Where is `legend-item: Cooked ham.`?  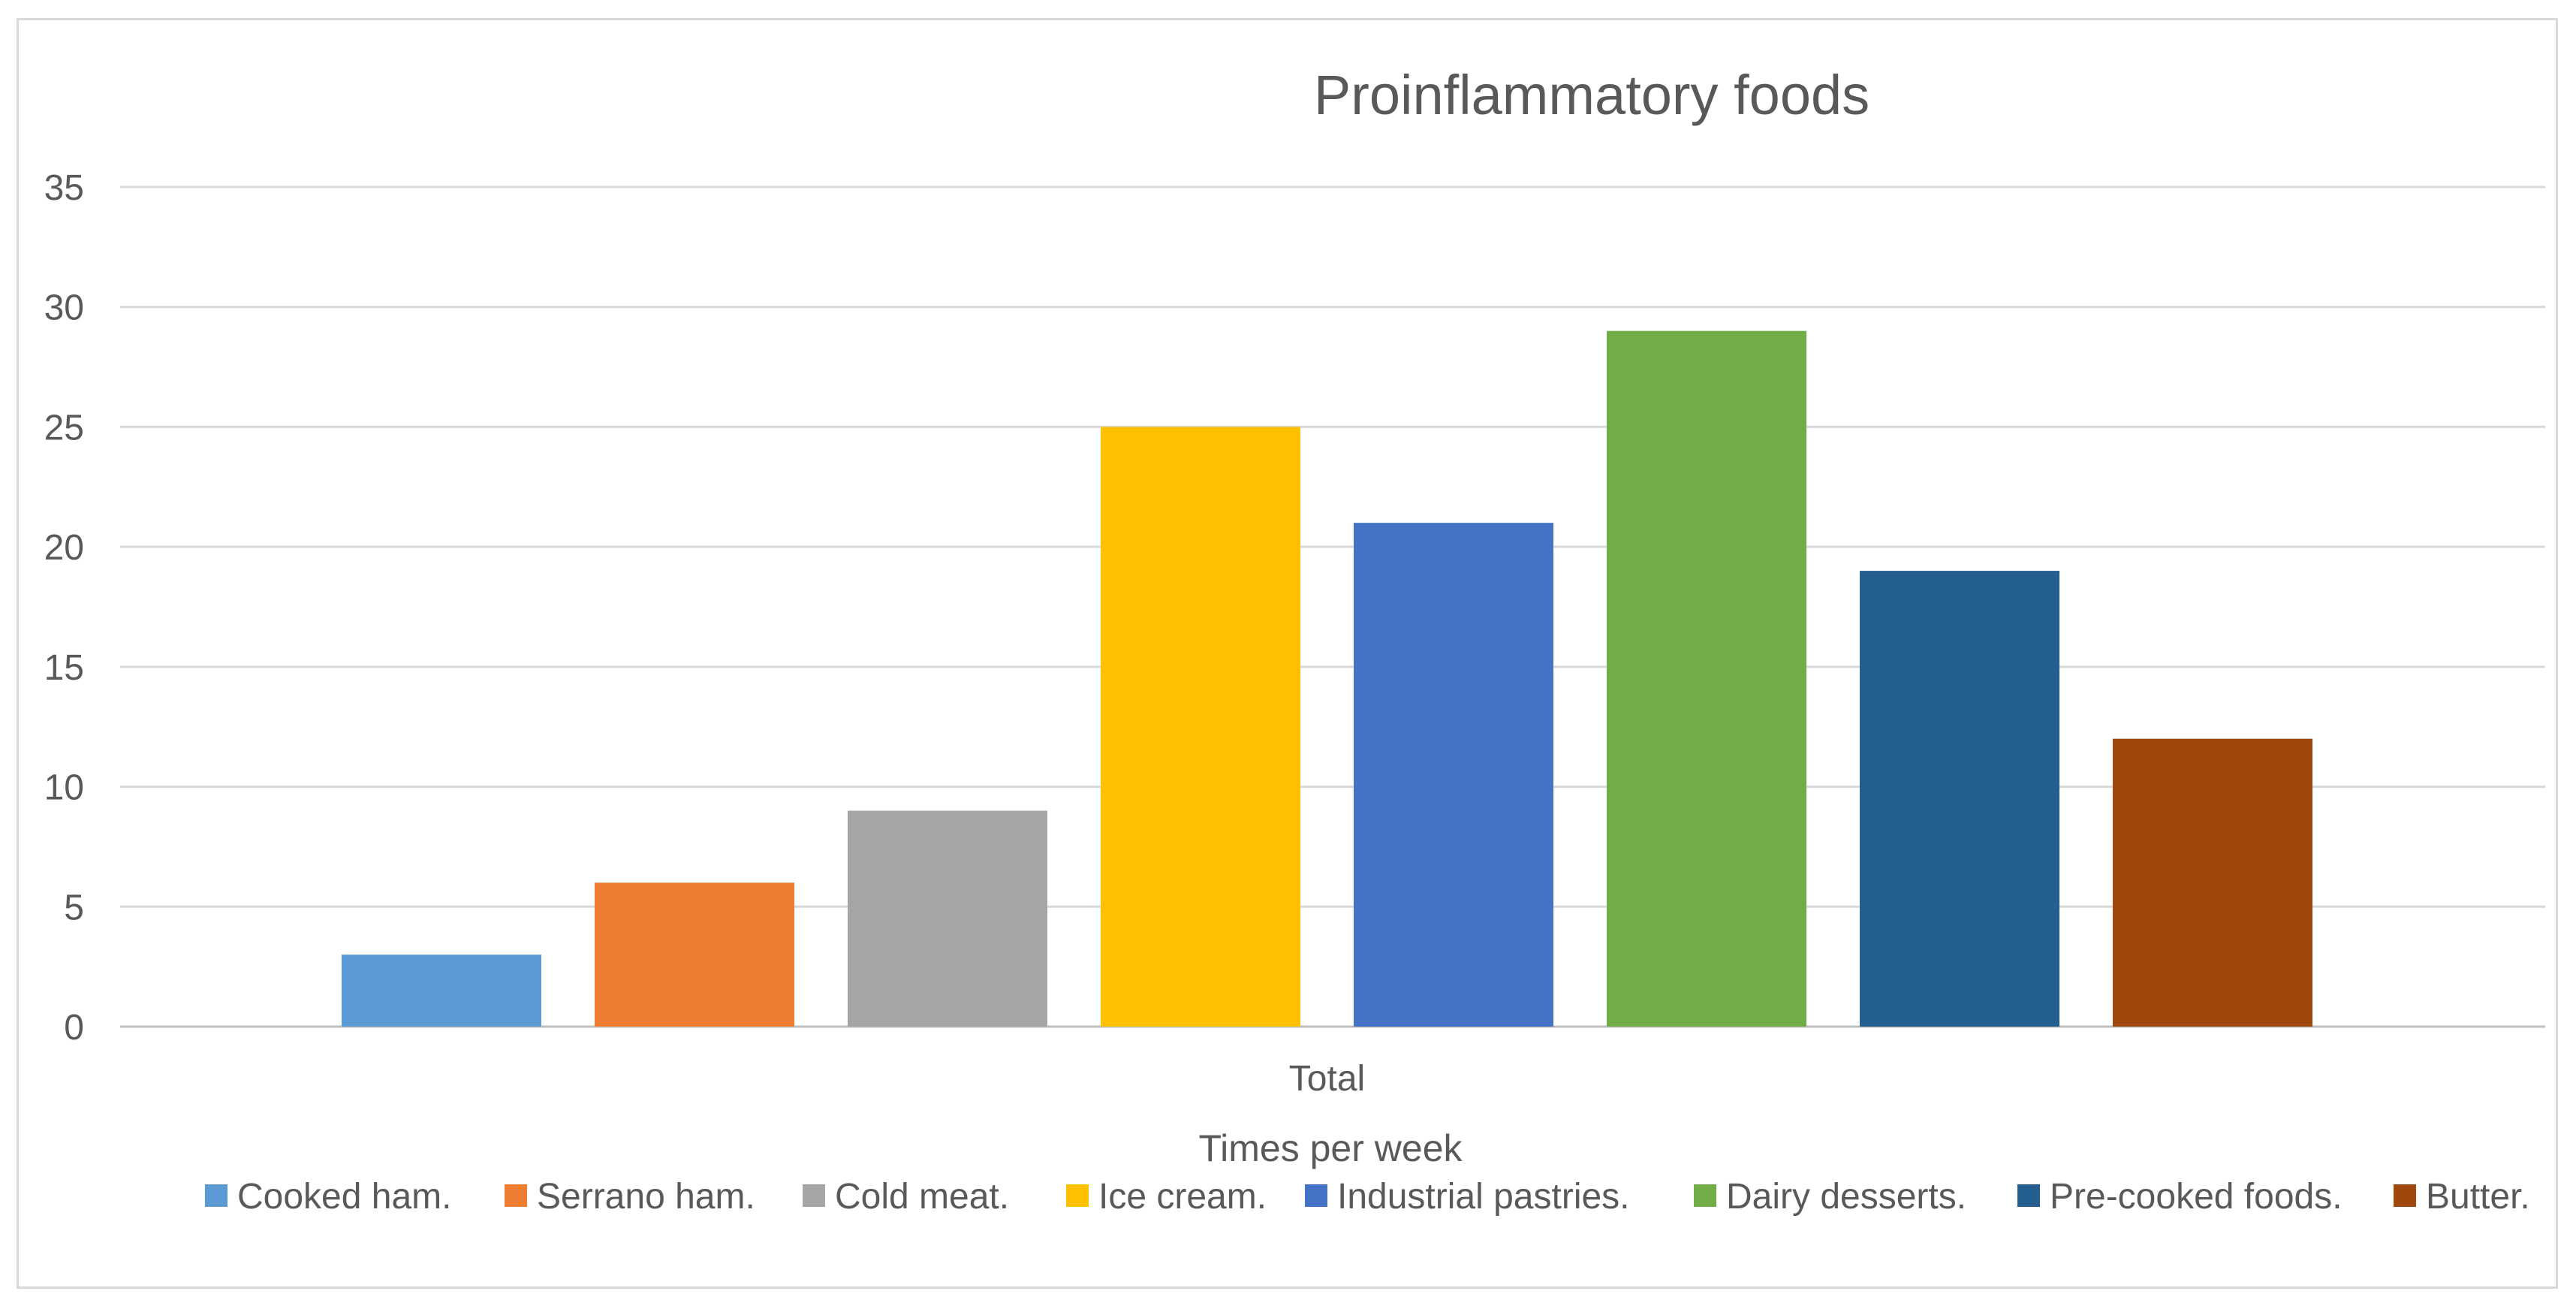 legend-item: Cooked ham. is located at coordinates (328, 1197).